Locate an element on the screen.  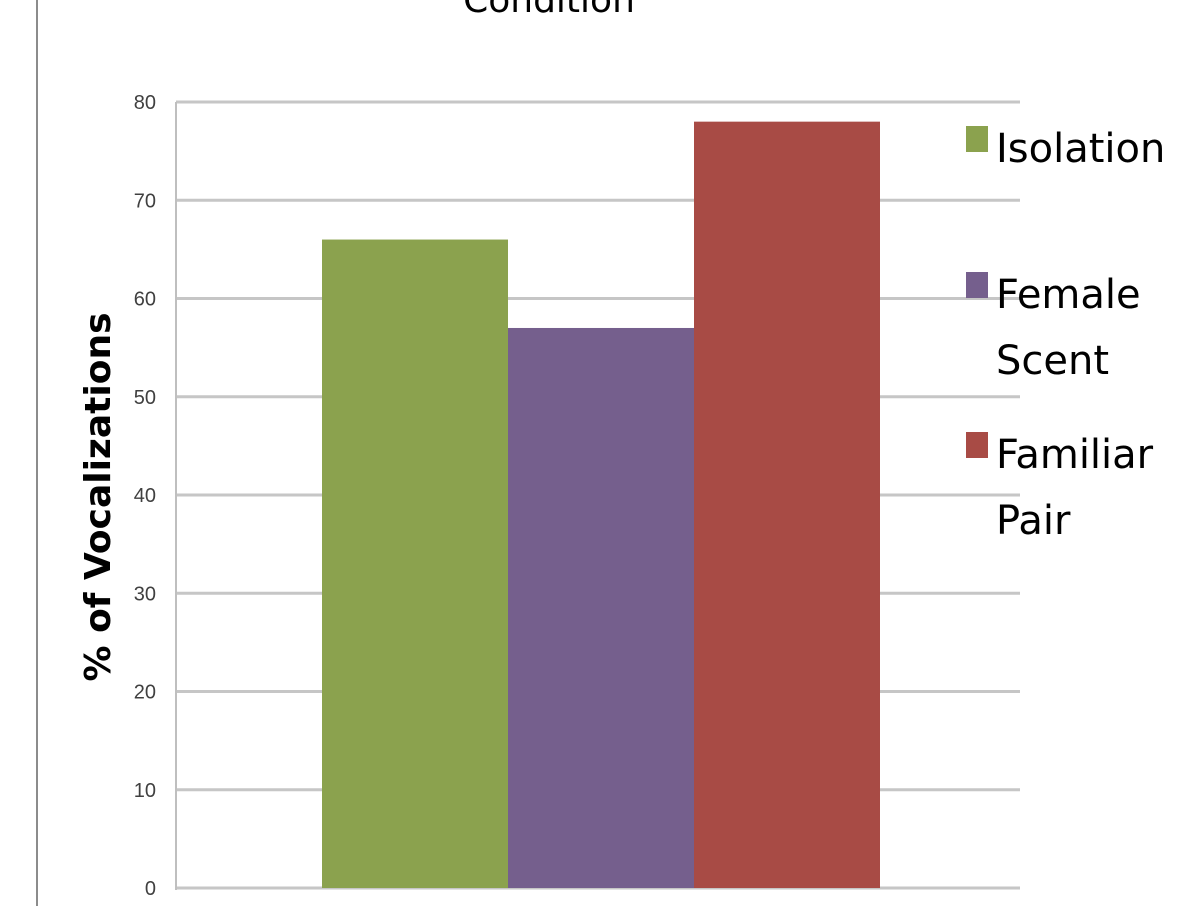
bar-female-scent is located at coordinates (601, 608).